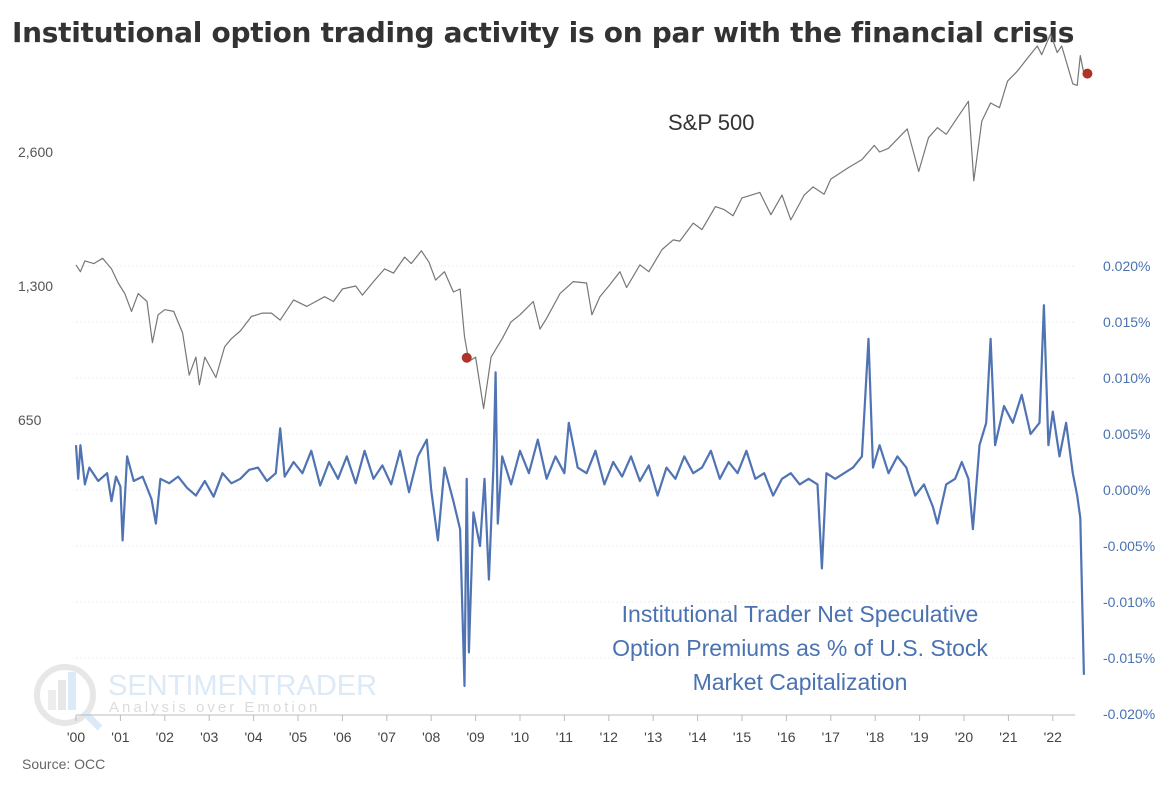 This screenshot has width=1170, height=788. I want to click on x-axis-tick-label: '15, so click(742, 737).